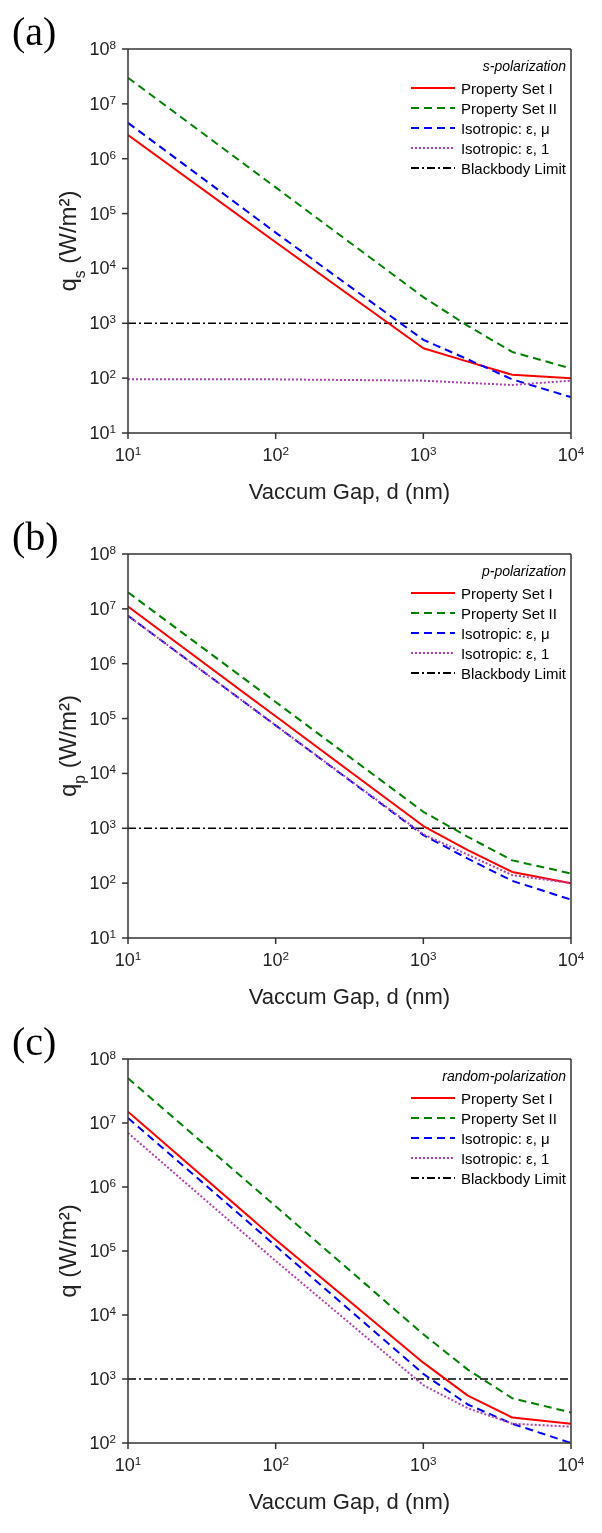 This screenshot has height=1533, width=602. What do you see at coordinates (34, 1041) in the screenshot?
I see `chart-title: (c)` at bounding box center [34, 1041].